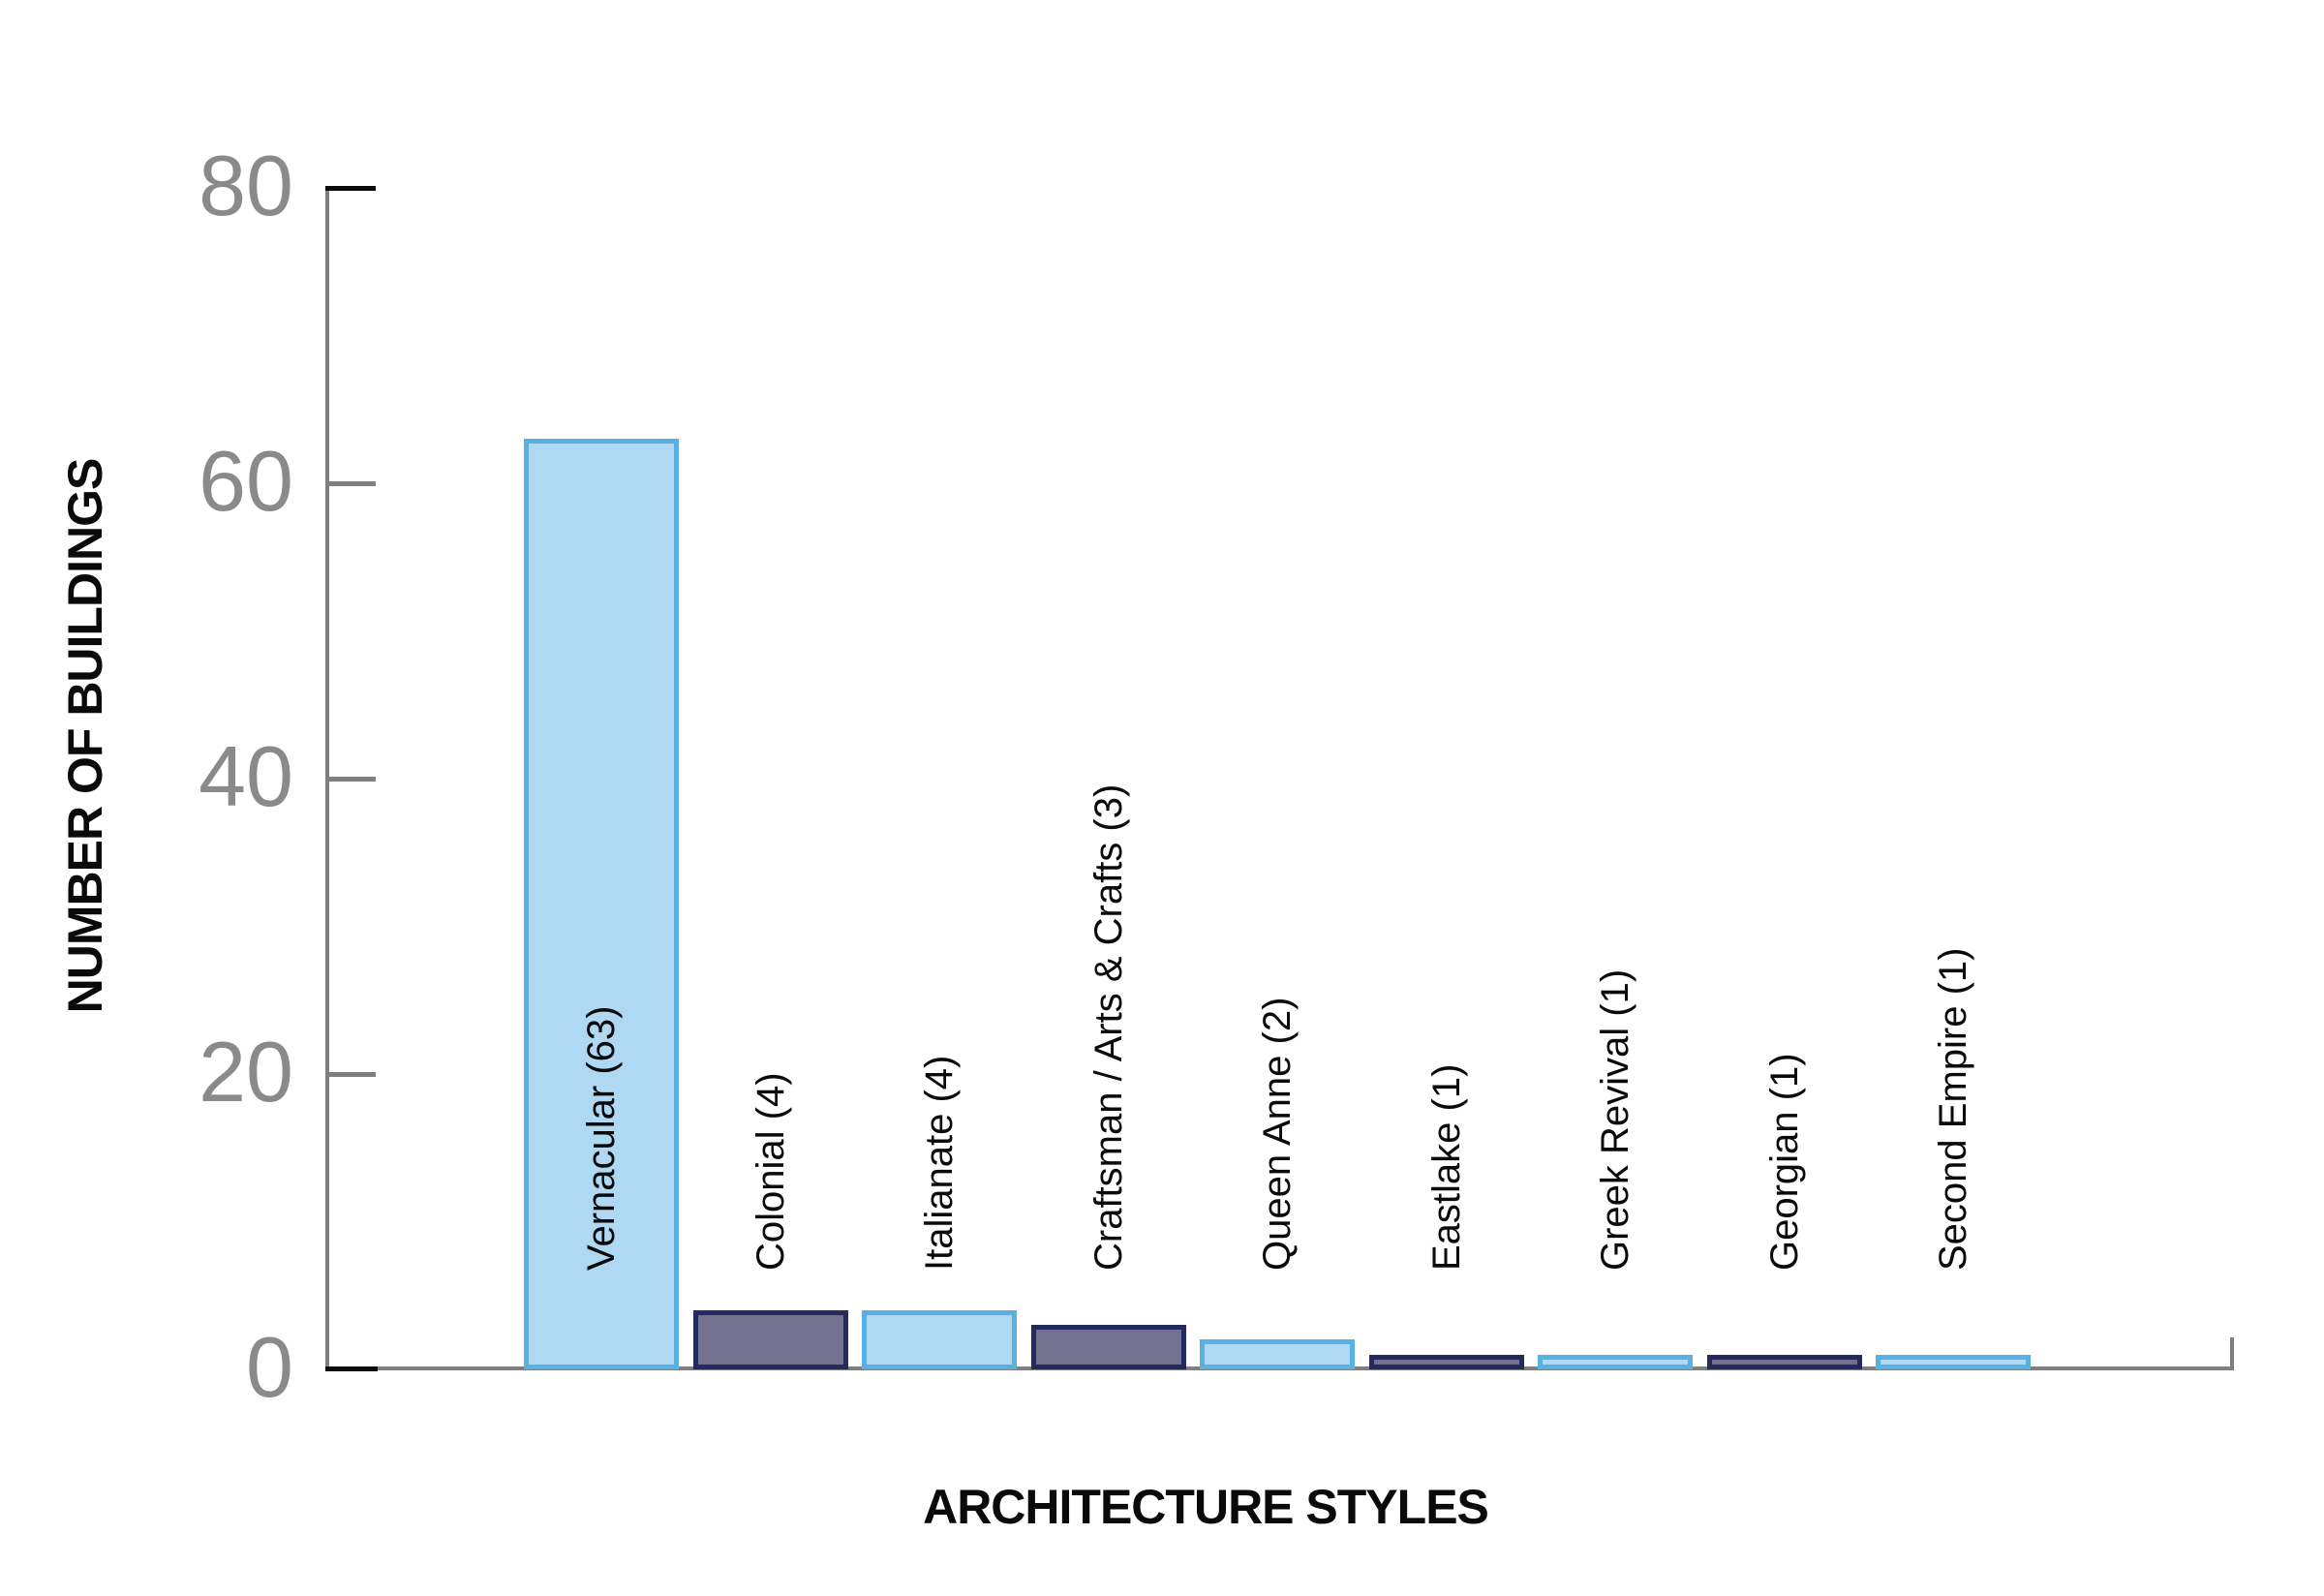 This screenshot has width=2324, height=1596. I want to click on bar-vernacular, so click(602, 904).